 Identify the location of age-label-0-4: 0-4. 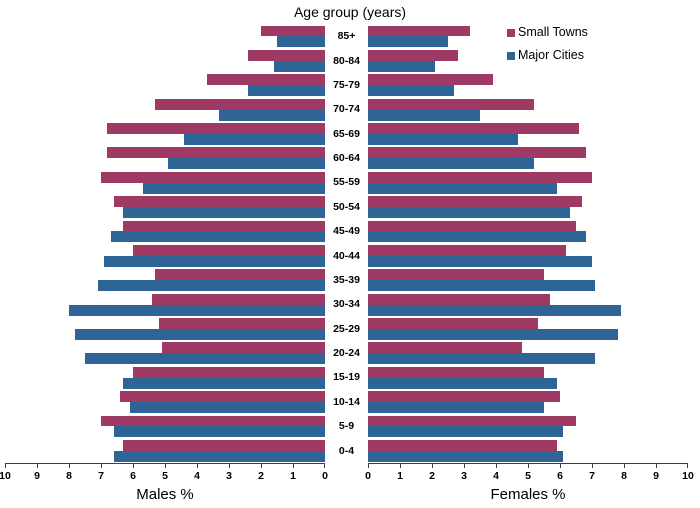
(346, 450).